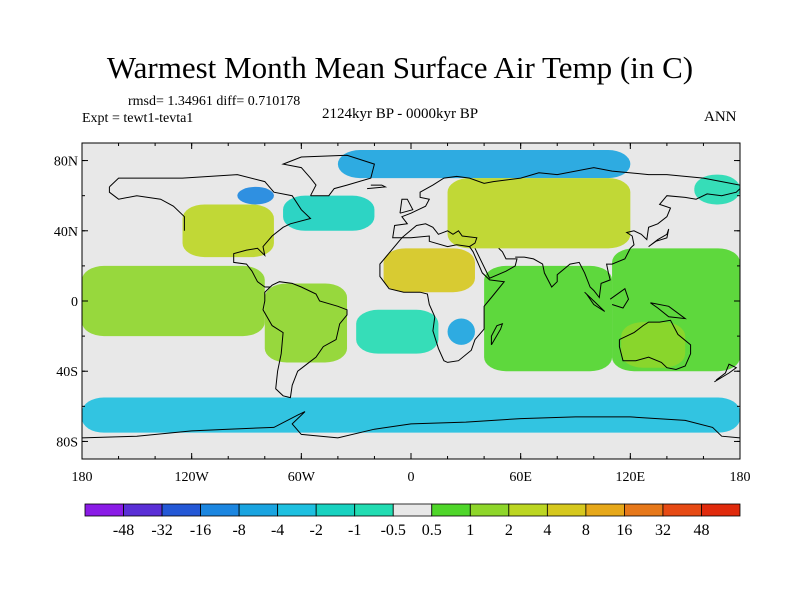  What do you see at coordinates (214, 101) in the screenshot?
I see `stats-label: rmsd= 1.34961 diff= 0.710178` at bounding box center [214, 101].